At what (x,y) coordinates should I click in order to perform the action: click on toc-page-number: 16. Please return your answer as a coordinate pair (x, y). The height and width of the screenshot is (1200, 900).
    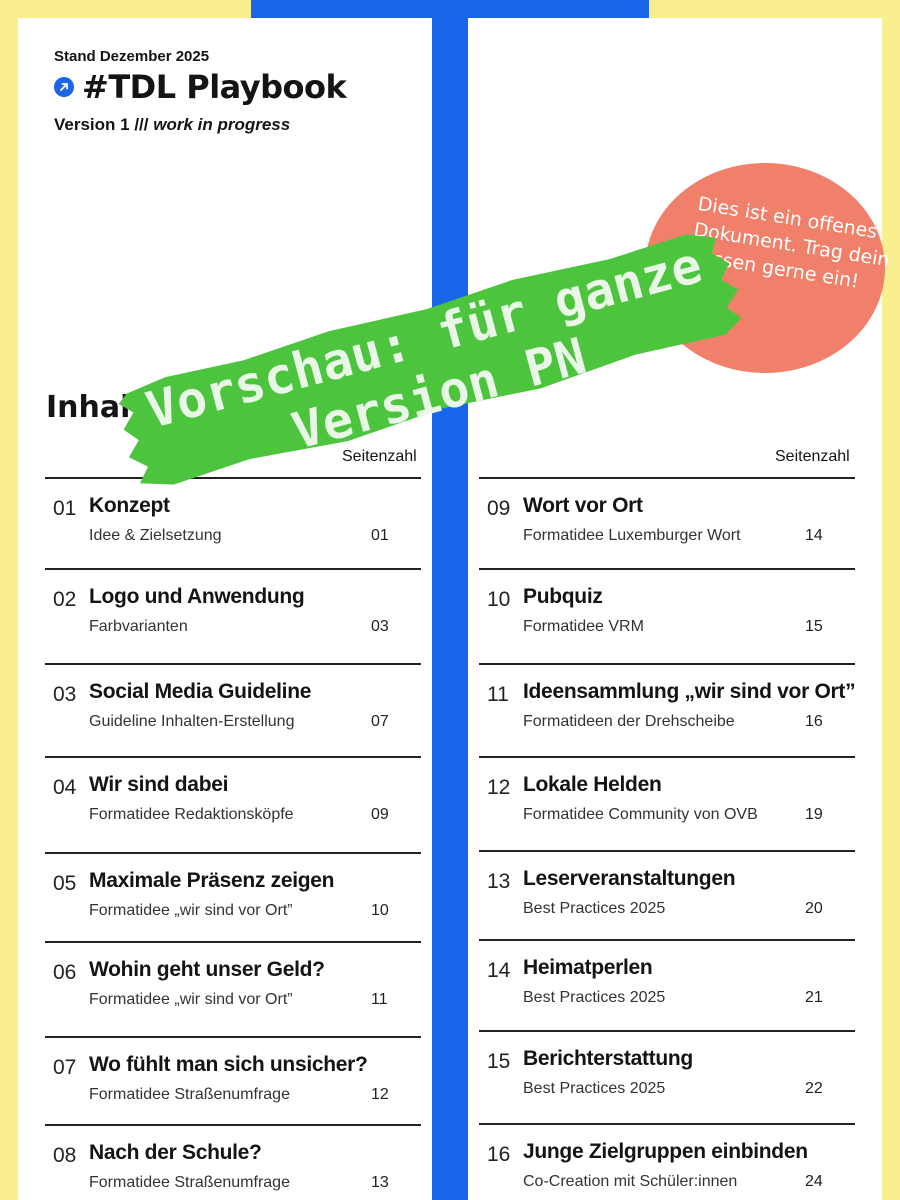
    Looking at the image, I should click on (814, 721).